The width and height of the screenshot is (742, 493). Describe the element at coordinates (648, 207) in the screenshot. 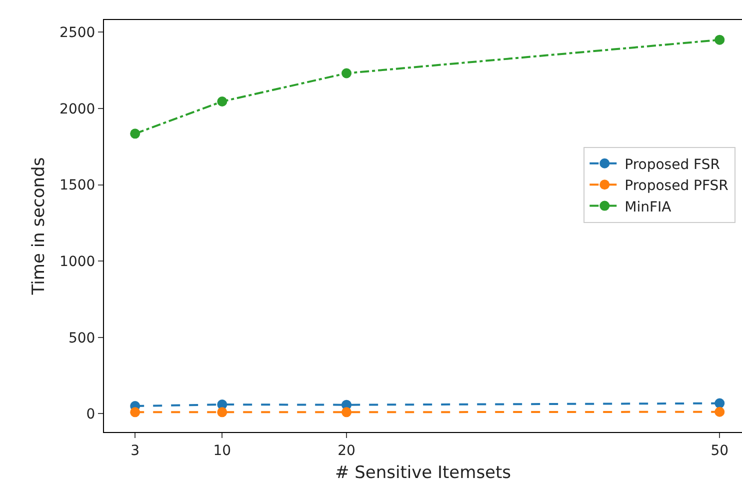

I see `legend-label: MinFIA` at that location.